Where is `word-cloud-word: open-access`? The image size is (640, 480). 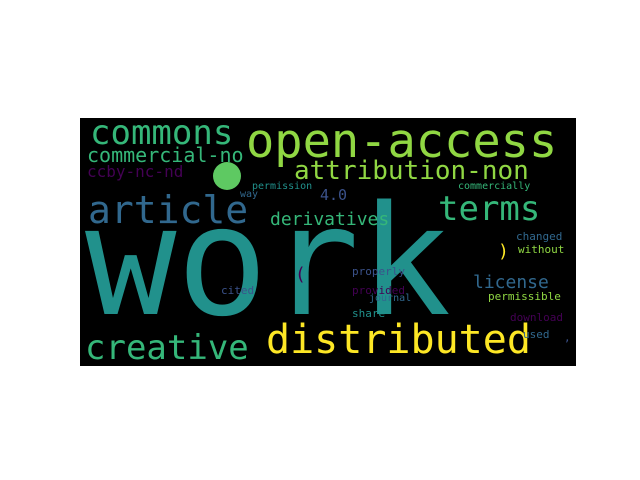 word-cloud-word: open-access is located at coordinates (402, 143).